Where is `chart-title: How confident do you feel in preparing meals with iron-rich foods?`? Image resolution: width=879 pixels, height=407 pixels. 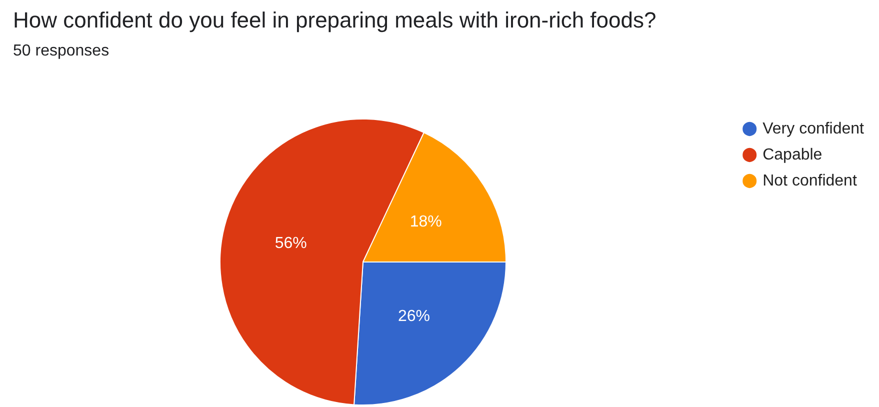
chart-title: How confident do you feel in preparing meals with iron-rich foods? is located at coordinates (334, 20).